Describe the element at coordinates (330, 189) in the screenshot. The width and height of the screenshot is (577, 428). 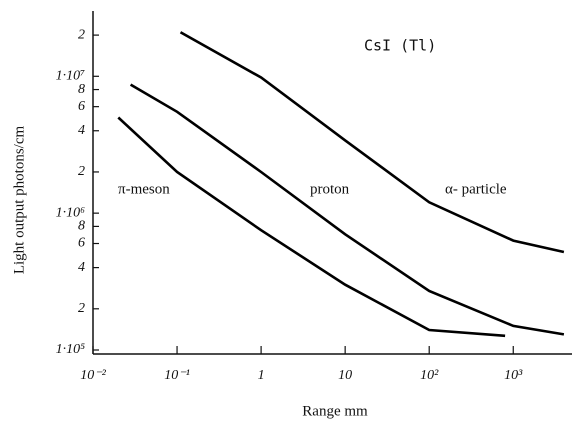
I see `series-label: proton` at that location.